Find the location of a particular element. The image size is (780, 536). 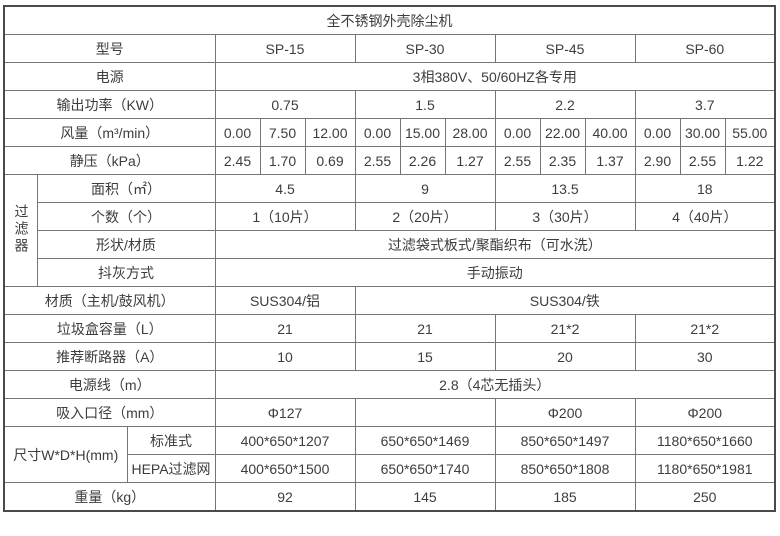

dimensions-standard-value: 850*650*1497 is located at coordinates (565, 440).